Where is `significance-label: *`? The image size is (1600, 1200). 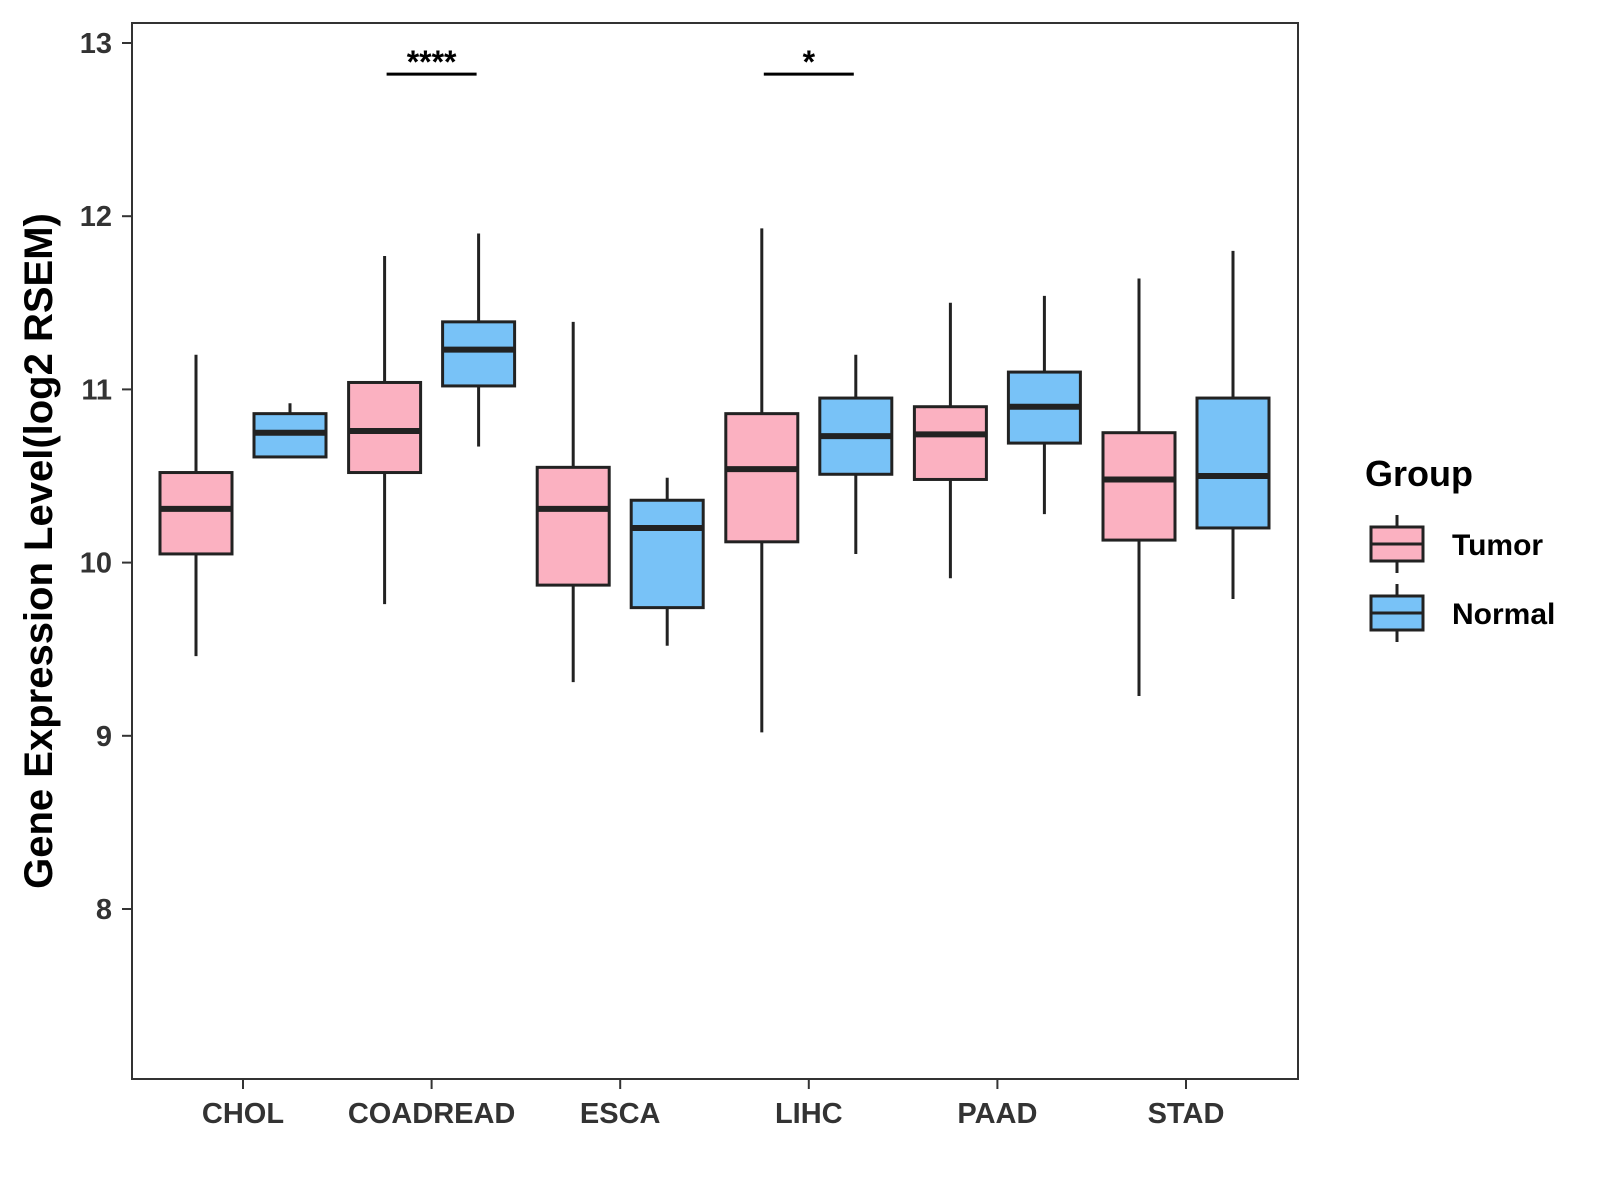
significance-label: * is located at coordinates (809, 62).